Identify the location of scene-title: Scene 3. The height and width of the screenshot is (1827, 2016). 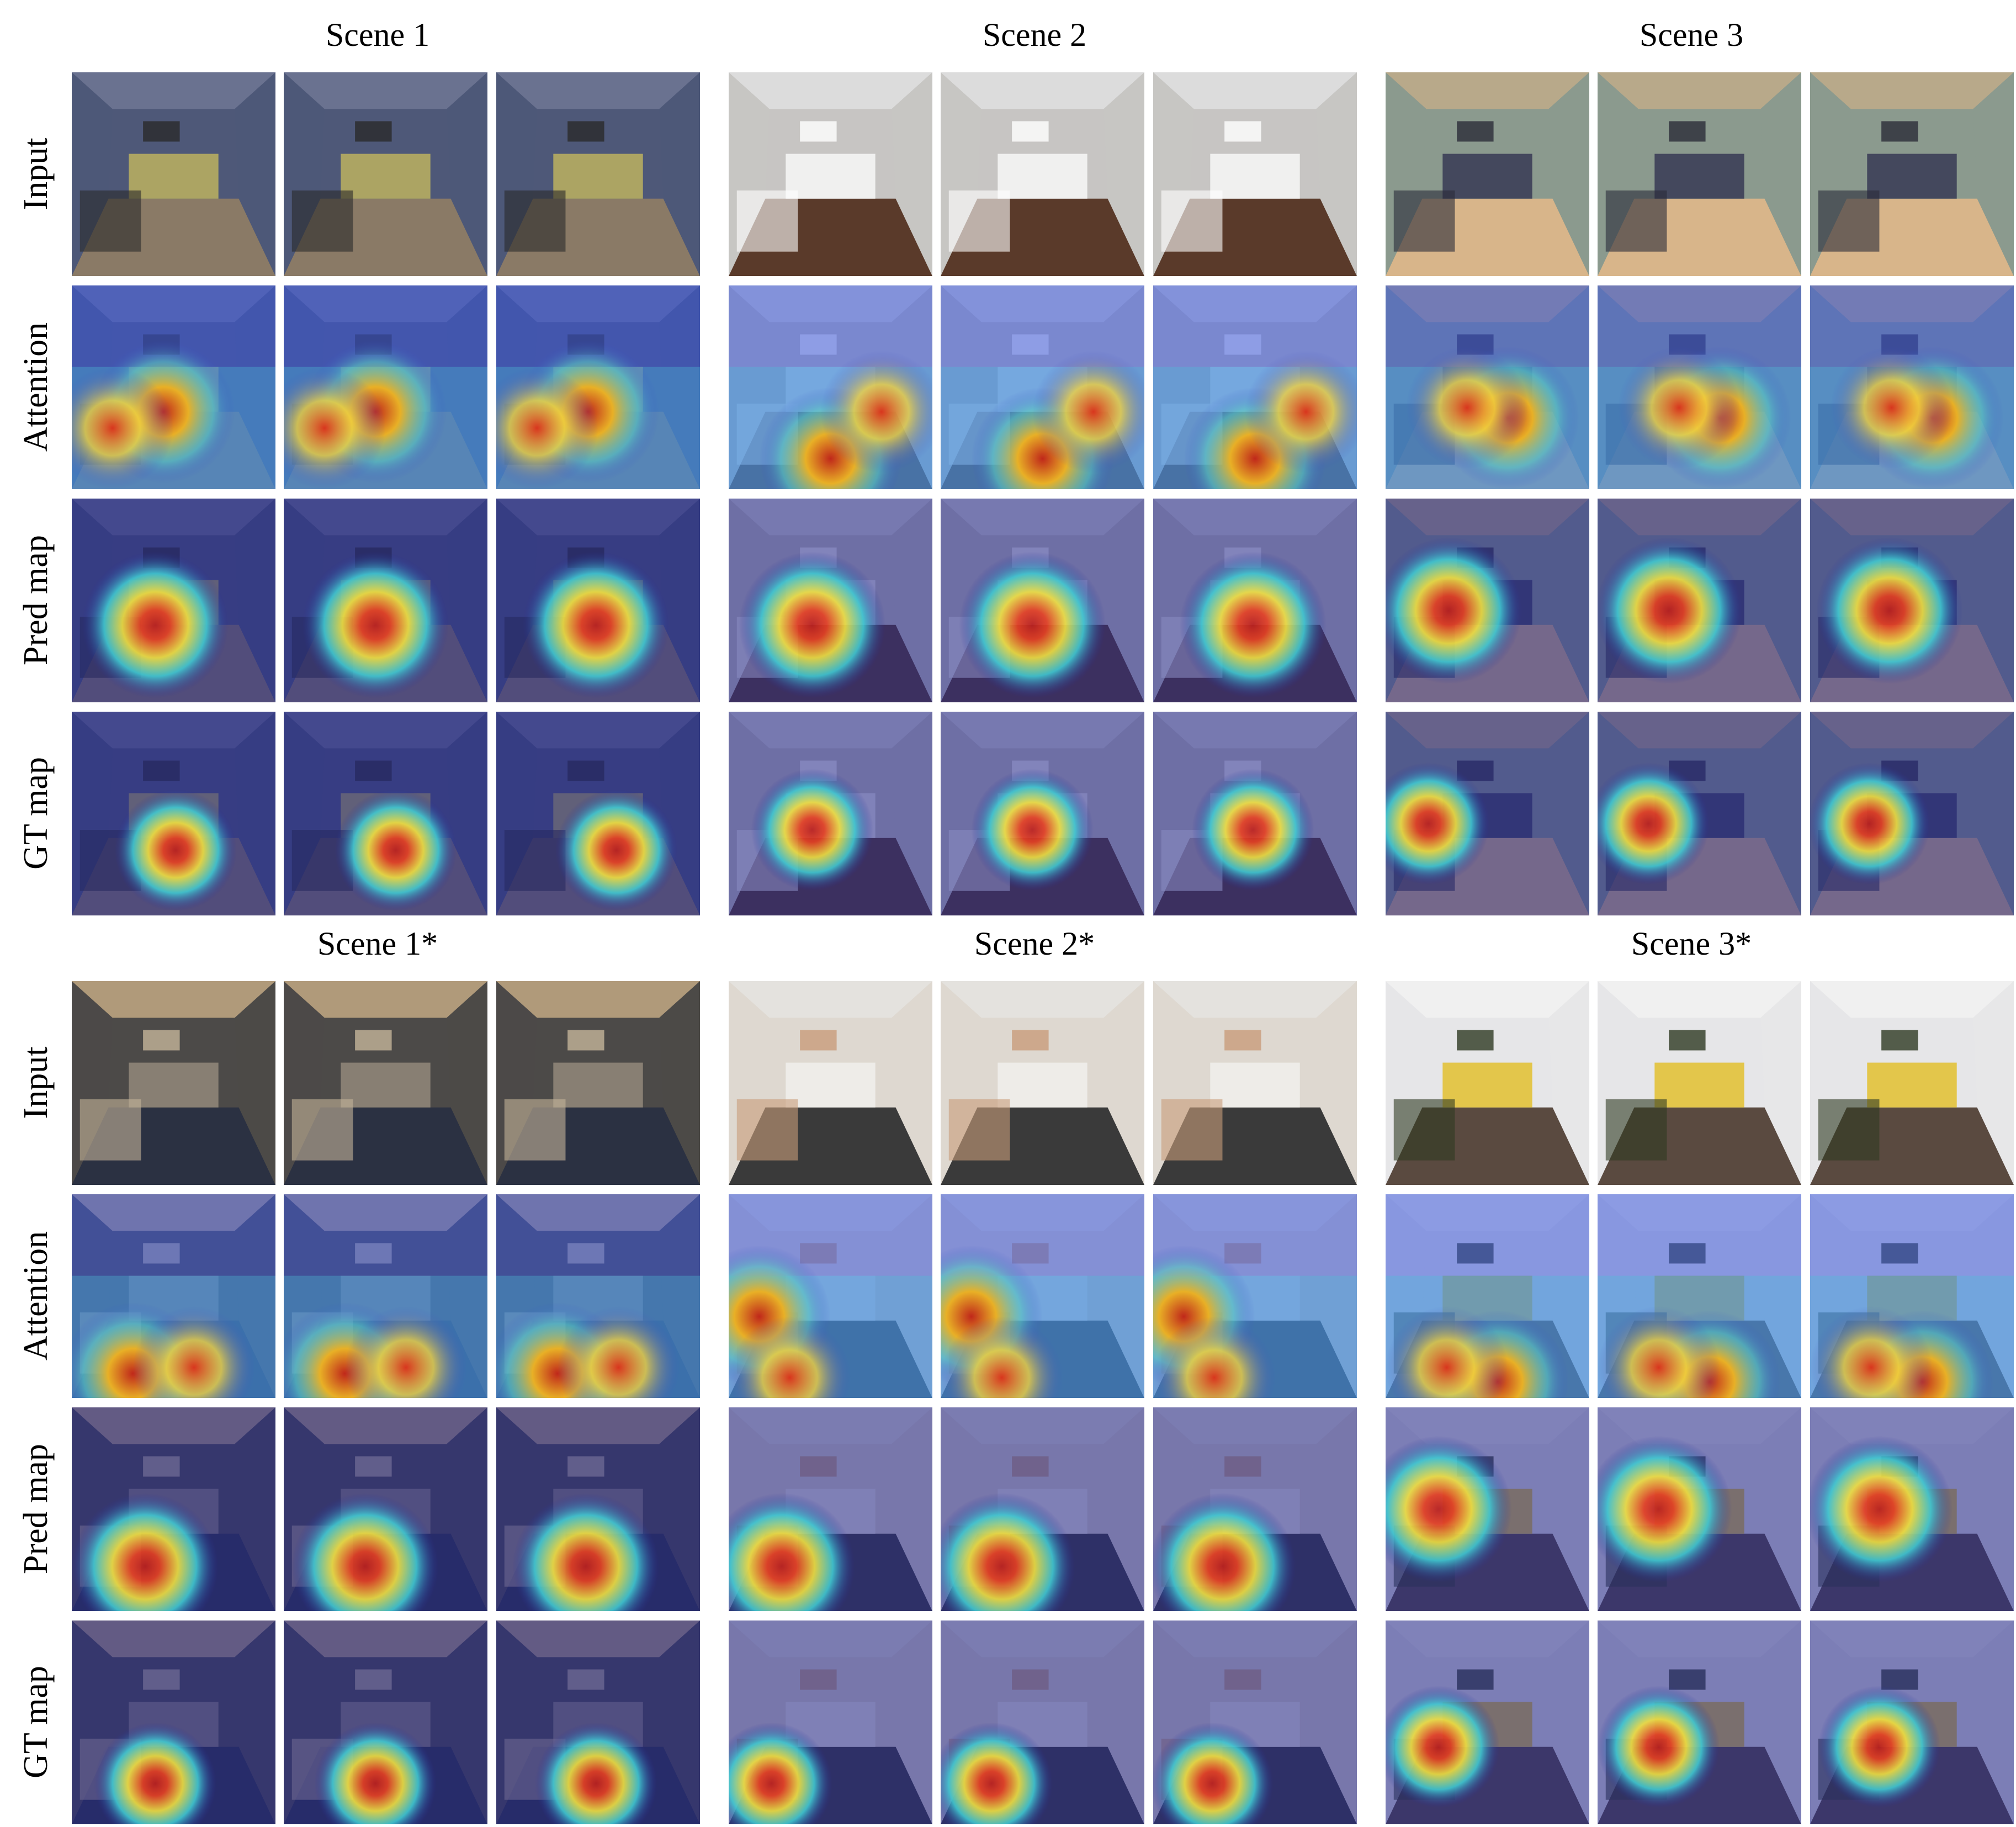
(1691, 35).